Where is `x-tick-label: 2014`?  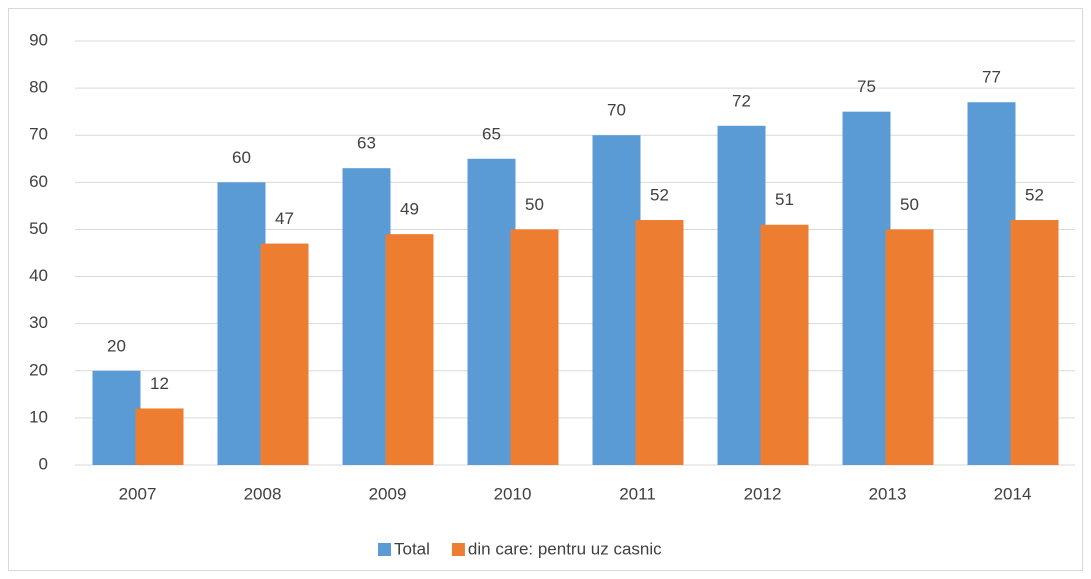
x-tick-label: 2014 is located at coordinates (1013, 493).